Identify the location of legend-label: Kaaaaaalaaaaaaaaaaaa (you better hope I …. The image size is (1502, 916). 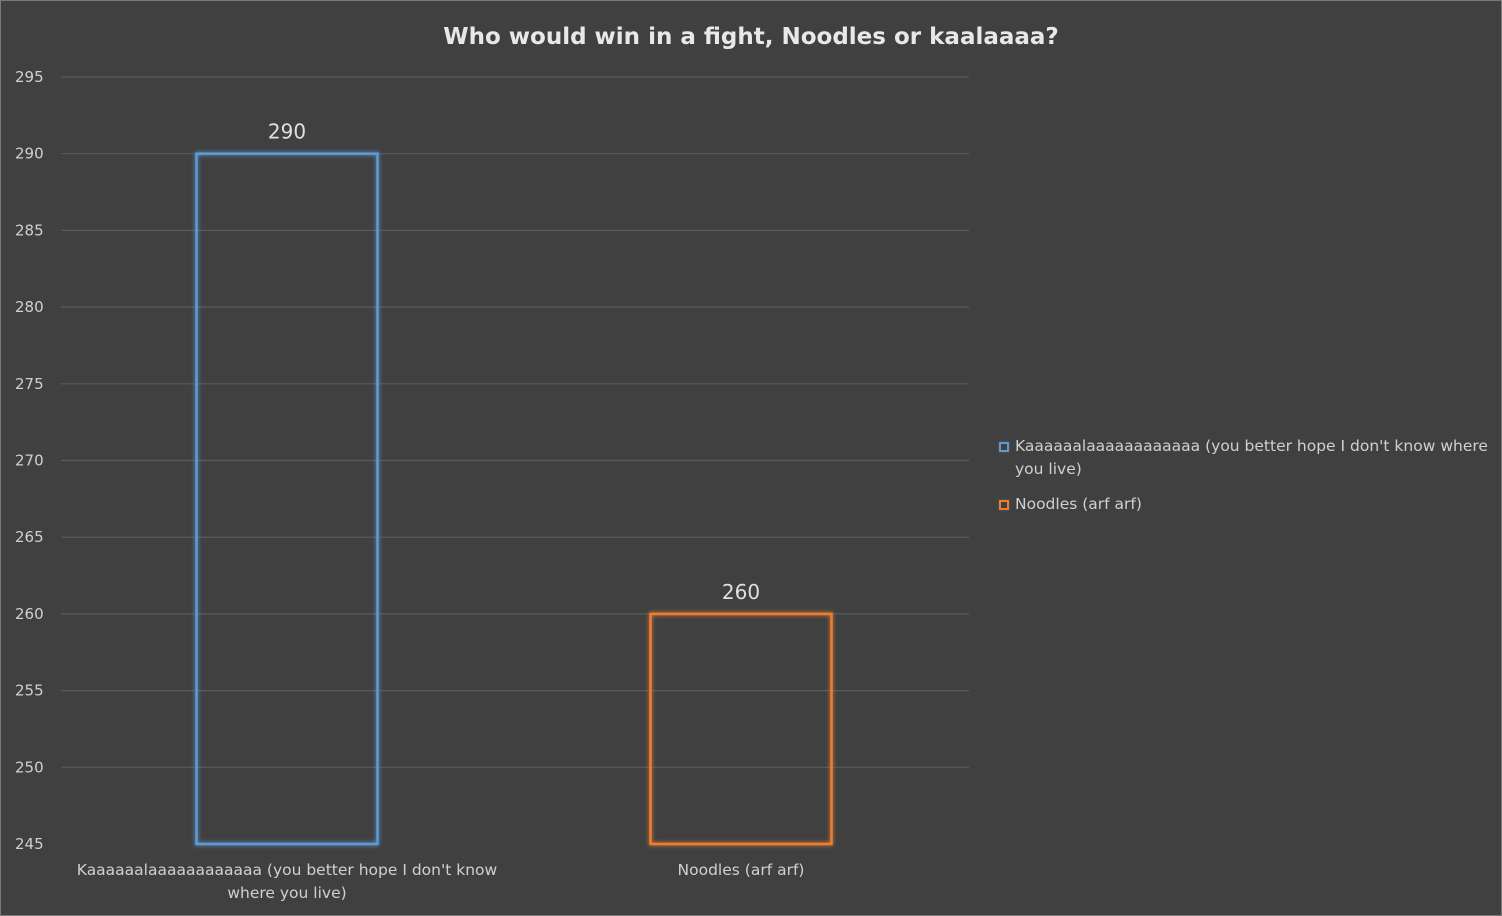
(1251, 457).